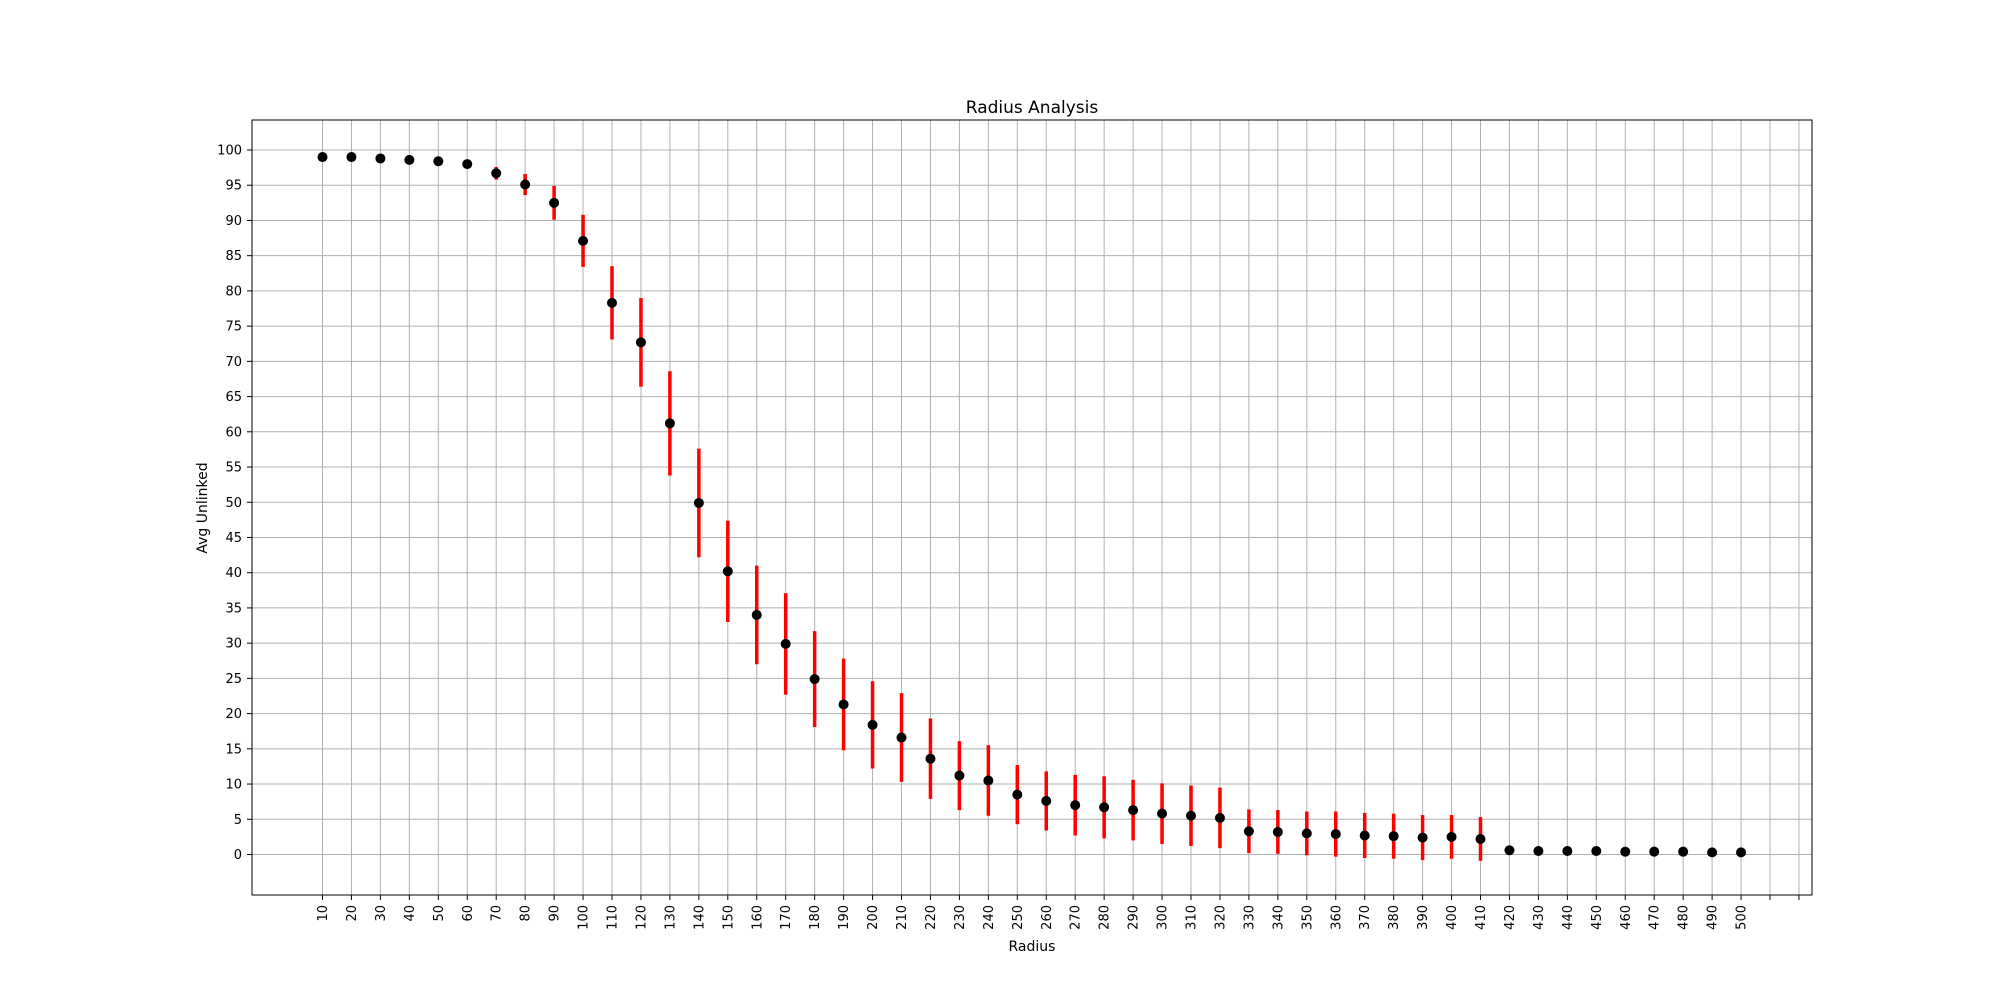 This screenshot has width=2000, height=1000. What do you see at coordinates (1365, 917) in the screenshot?
I see `x-tick-label: 370` at bounding box center [1365, 917].